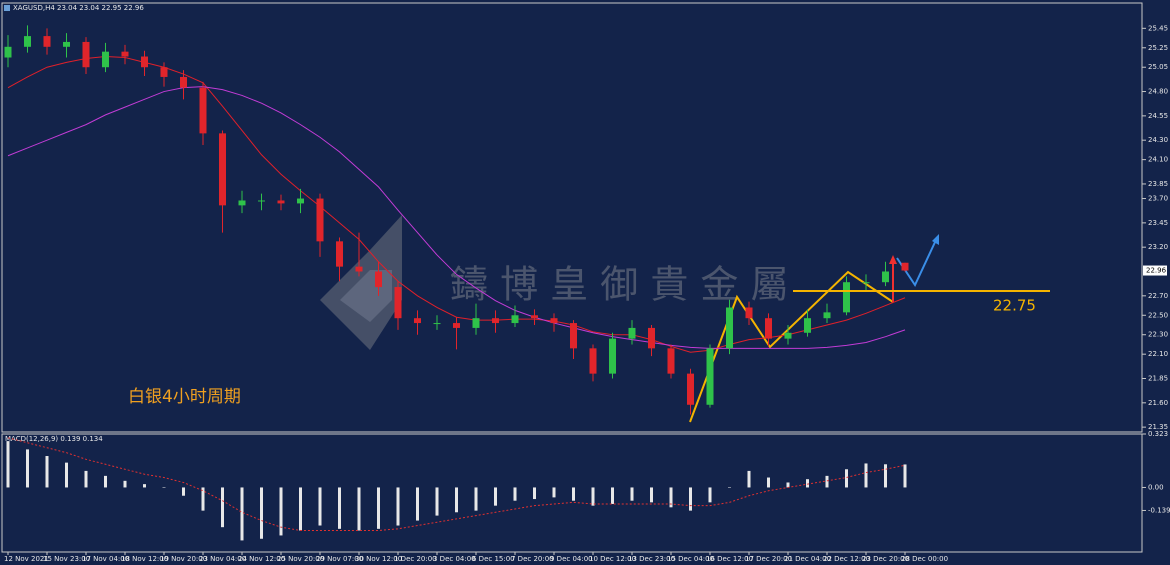 The image size is (1170, 565). Describe the element at coordinates (1156, 487) in the screenshot. I see `y-tick-label: 0.00` at that location.